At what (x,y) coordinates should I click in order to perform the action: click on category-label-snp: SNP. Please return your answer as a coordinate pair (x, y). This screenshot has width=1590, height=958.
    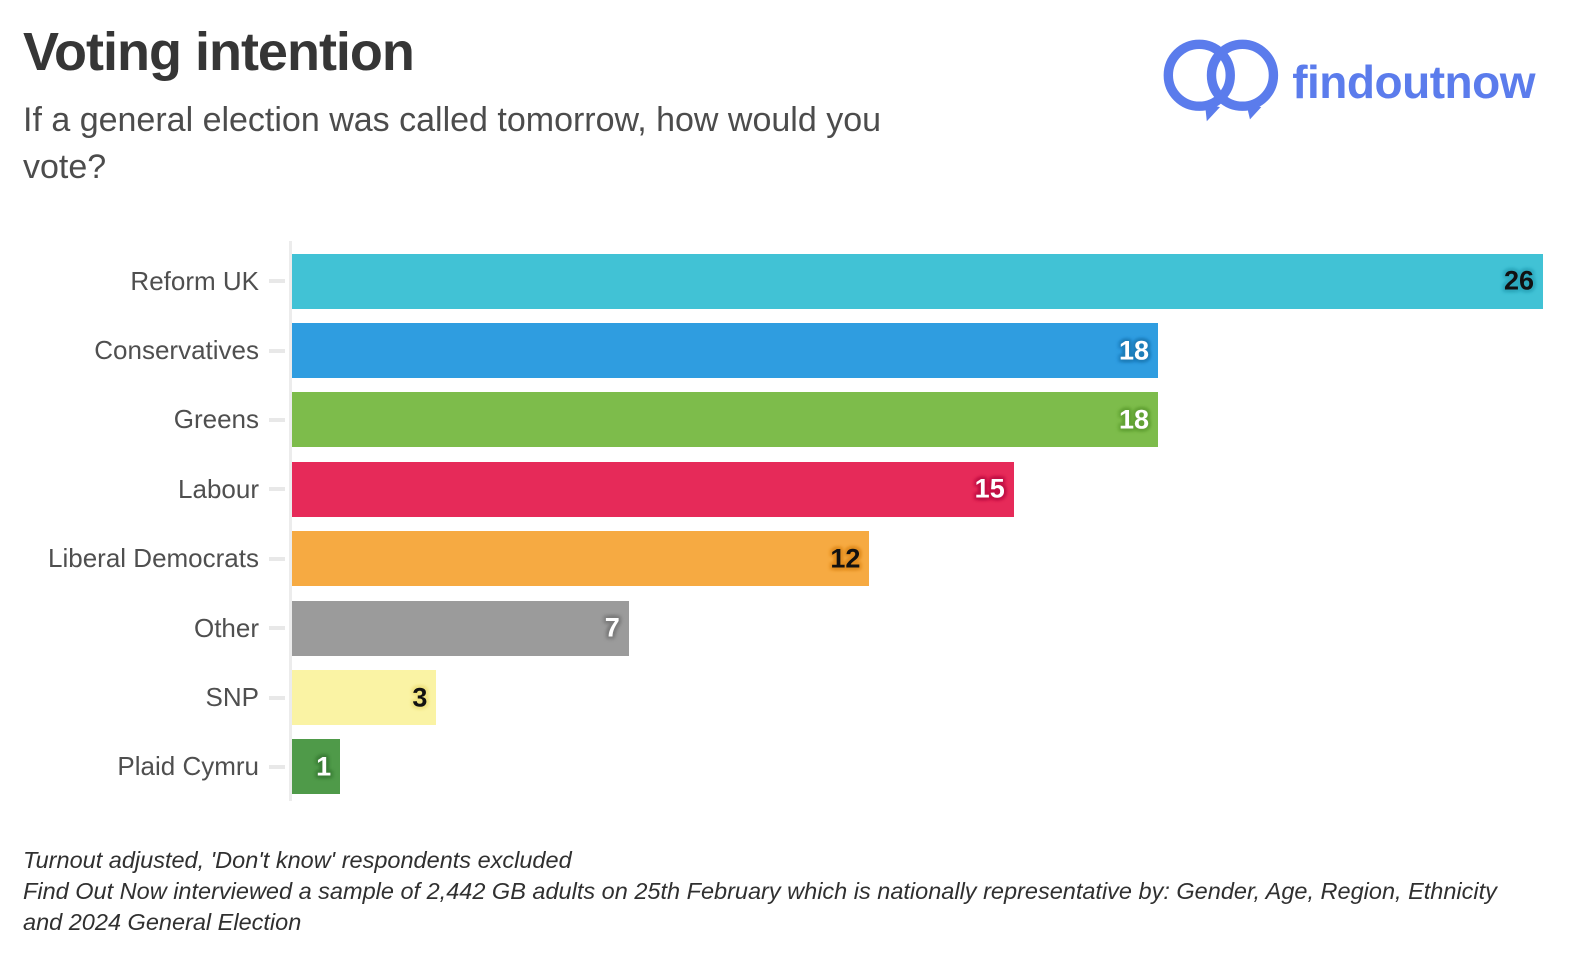
    Looking at the image, I should click on (232, 697).